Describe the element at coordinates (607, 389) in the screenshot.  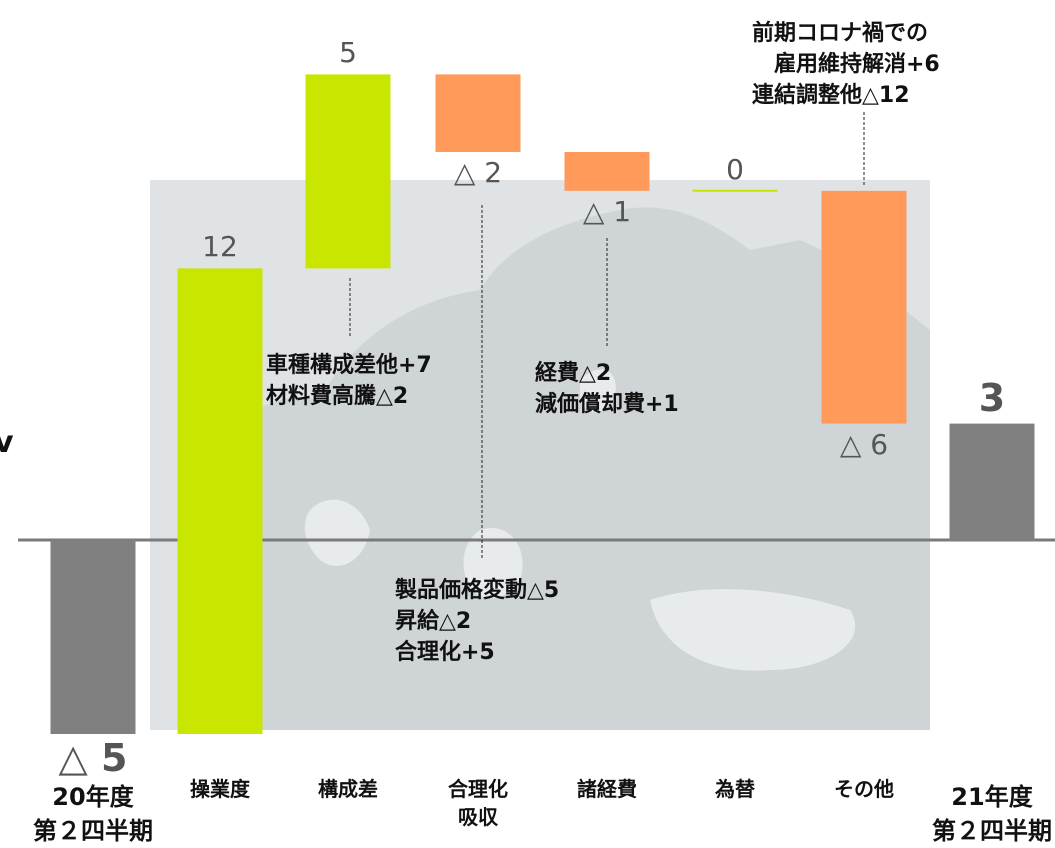
I see `annotation-2: 経費△2 減価償却費+1` at that location.